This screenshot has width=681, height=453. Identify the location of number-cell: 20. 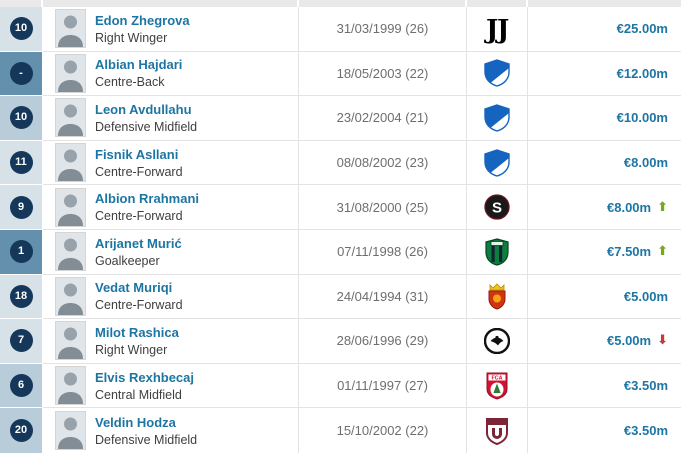
(21, 430).